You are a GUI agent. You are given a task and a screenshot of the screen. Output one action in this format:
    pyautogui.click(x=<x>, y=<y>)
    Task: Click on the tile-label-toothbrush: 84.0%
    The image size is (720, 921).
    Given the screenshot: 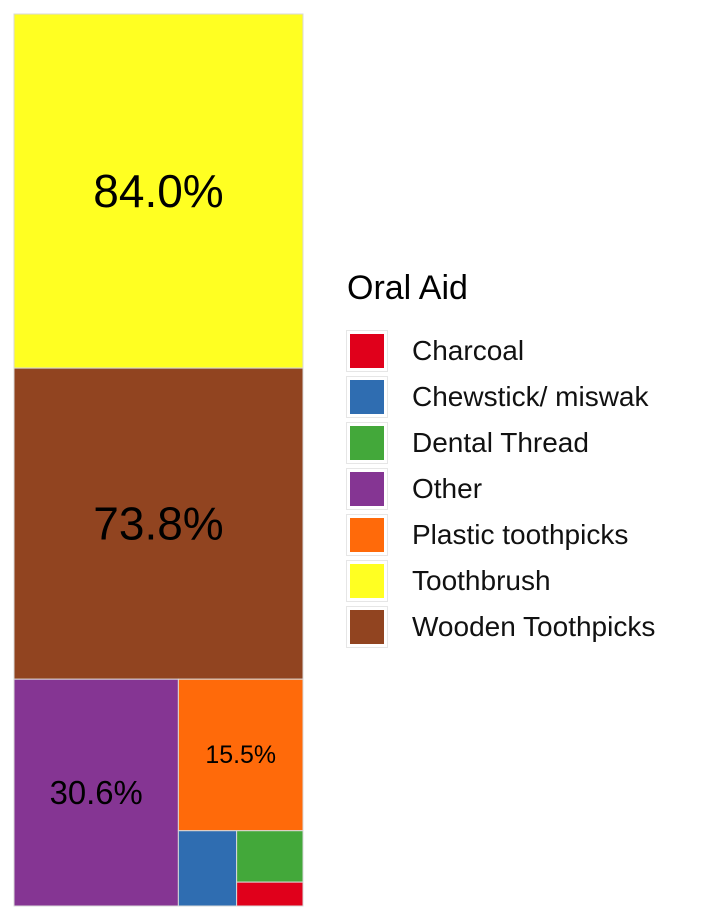 What is the action you would take?
    pyautogui.click(x=158, y=191)
    